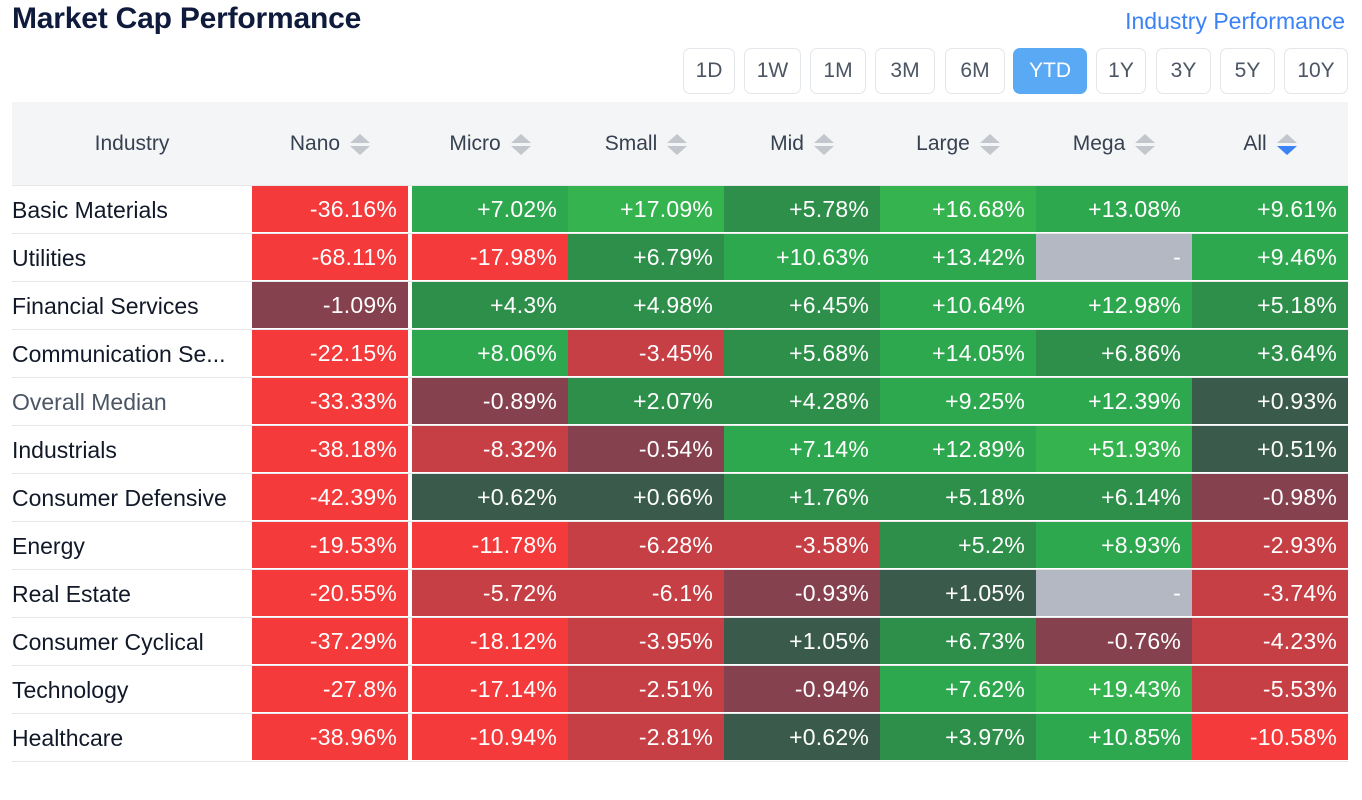 The height and width of the screenshot is (800, 1362). I want to click on value-cell-large: +6.73%, so click(958, 641).